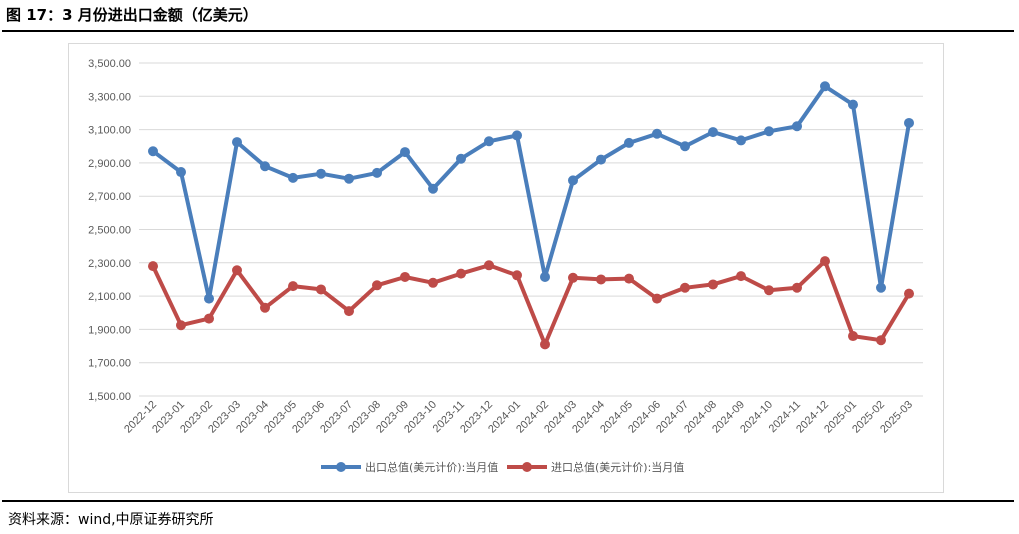 The image size is (1019, 534). I want to click on y-tick-label: 3,500.00, so click(109, 64).